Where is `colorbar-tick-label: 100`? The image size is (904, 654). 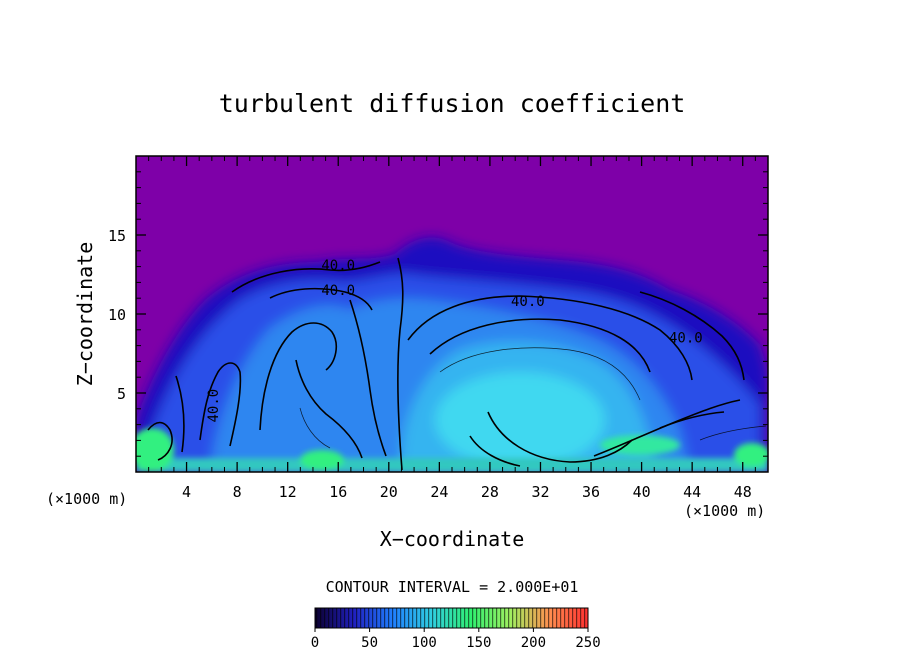
colorbar-tick-label: 100 is located at coordinates (424, 643).